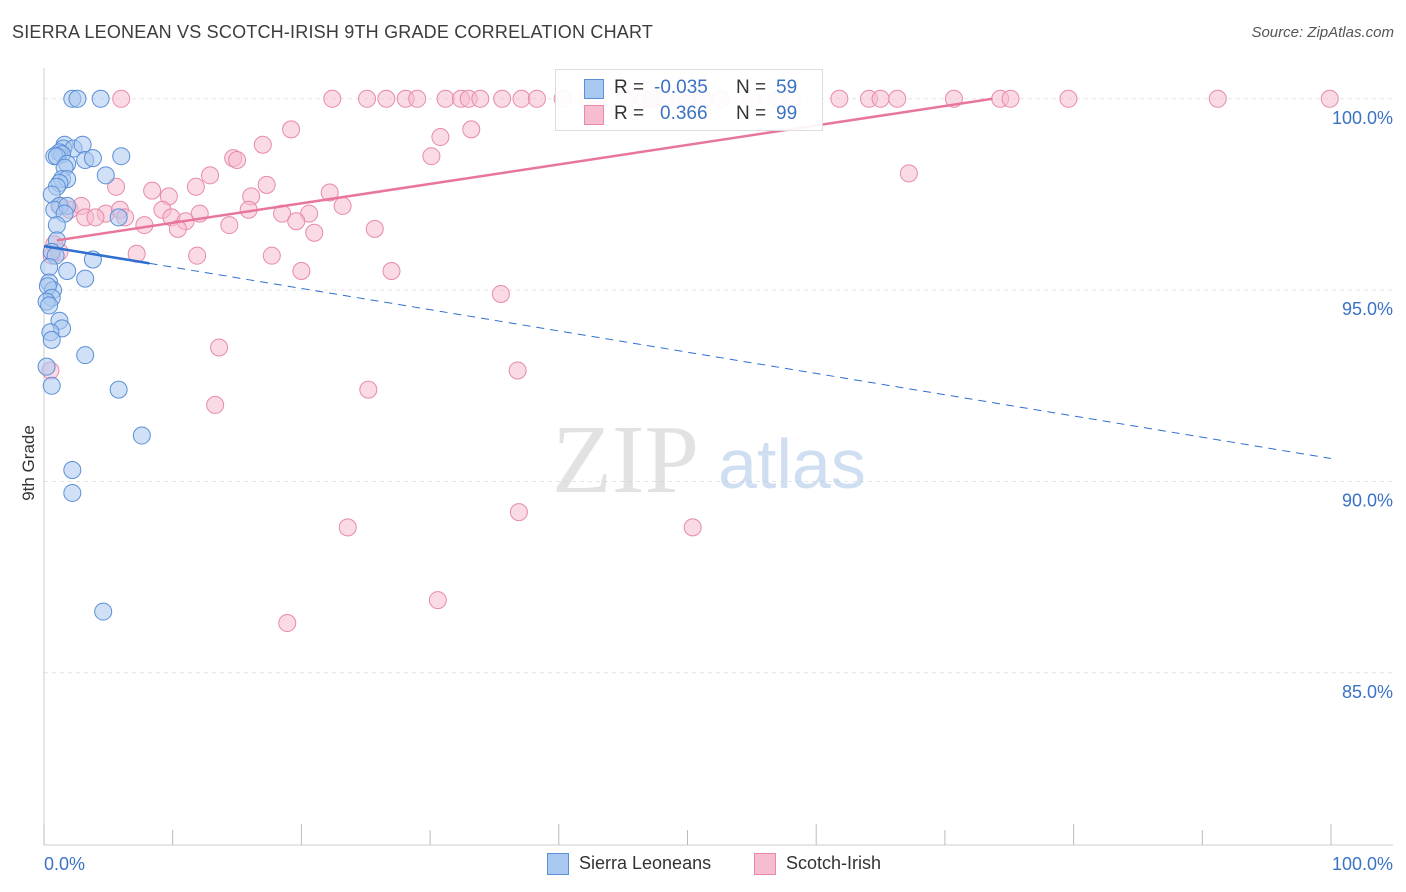  What do you see at coordinates (1367, 692) in the screenshot?
I see `y-tick-label: 85.0%` at bounding box center [1367, 692].